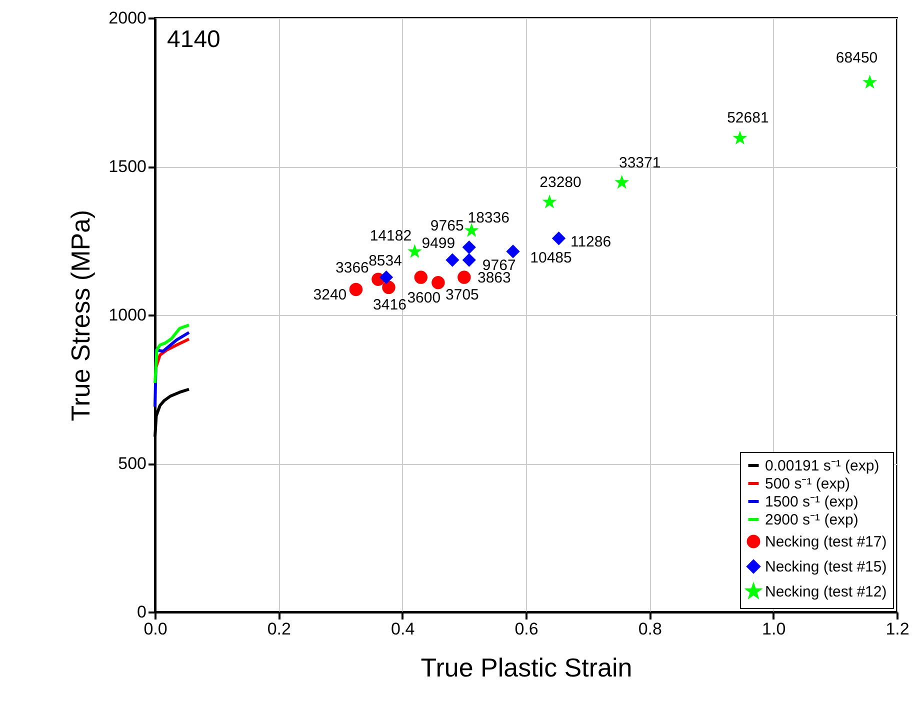  I want to click on y-tick-label: 500, so click(132, 463).